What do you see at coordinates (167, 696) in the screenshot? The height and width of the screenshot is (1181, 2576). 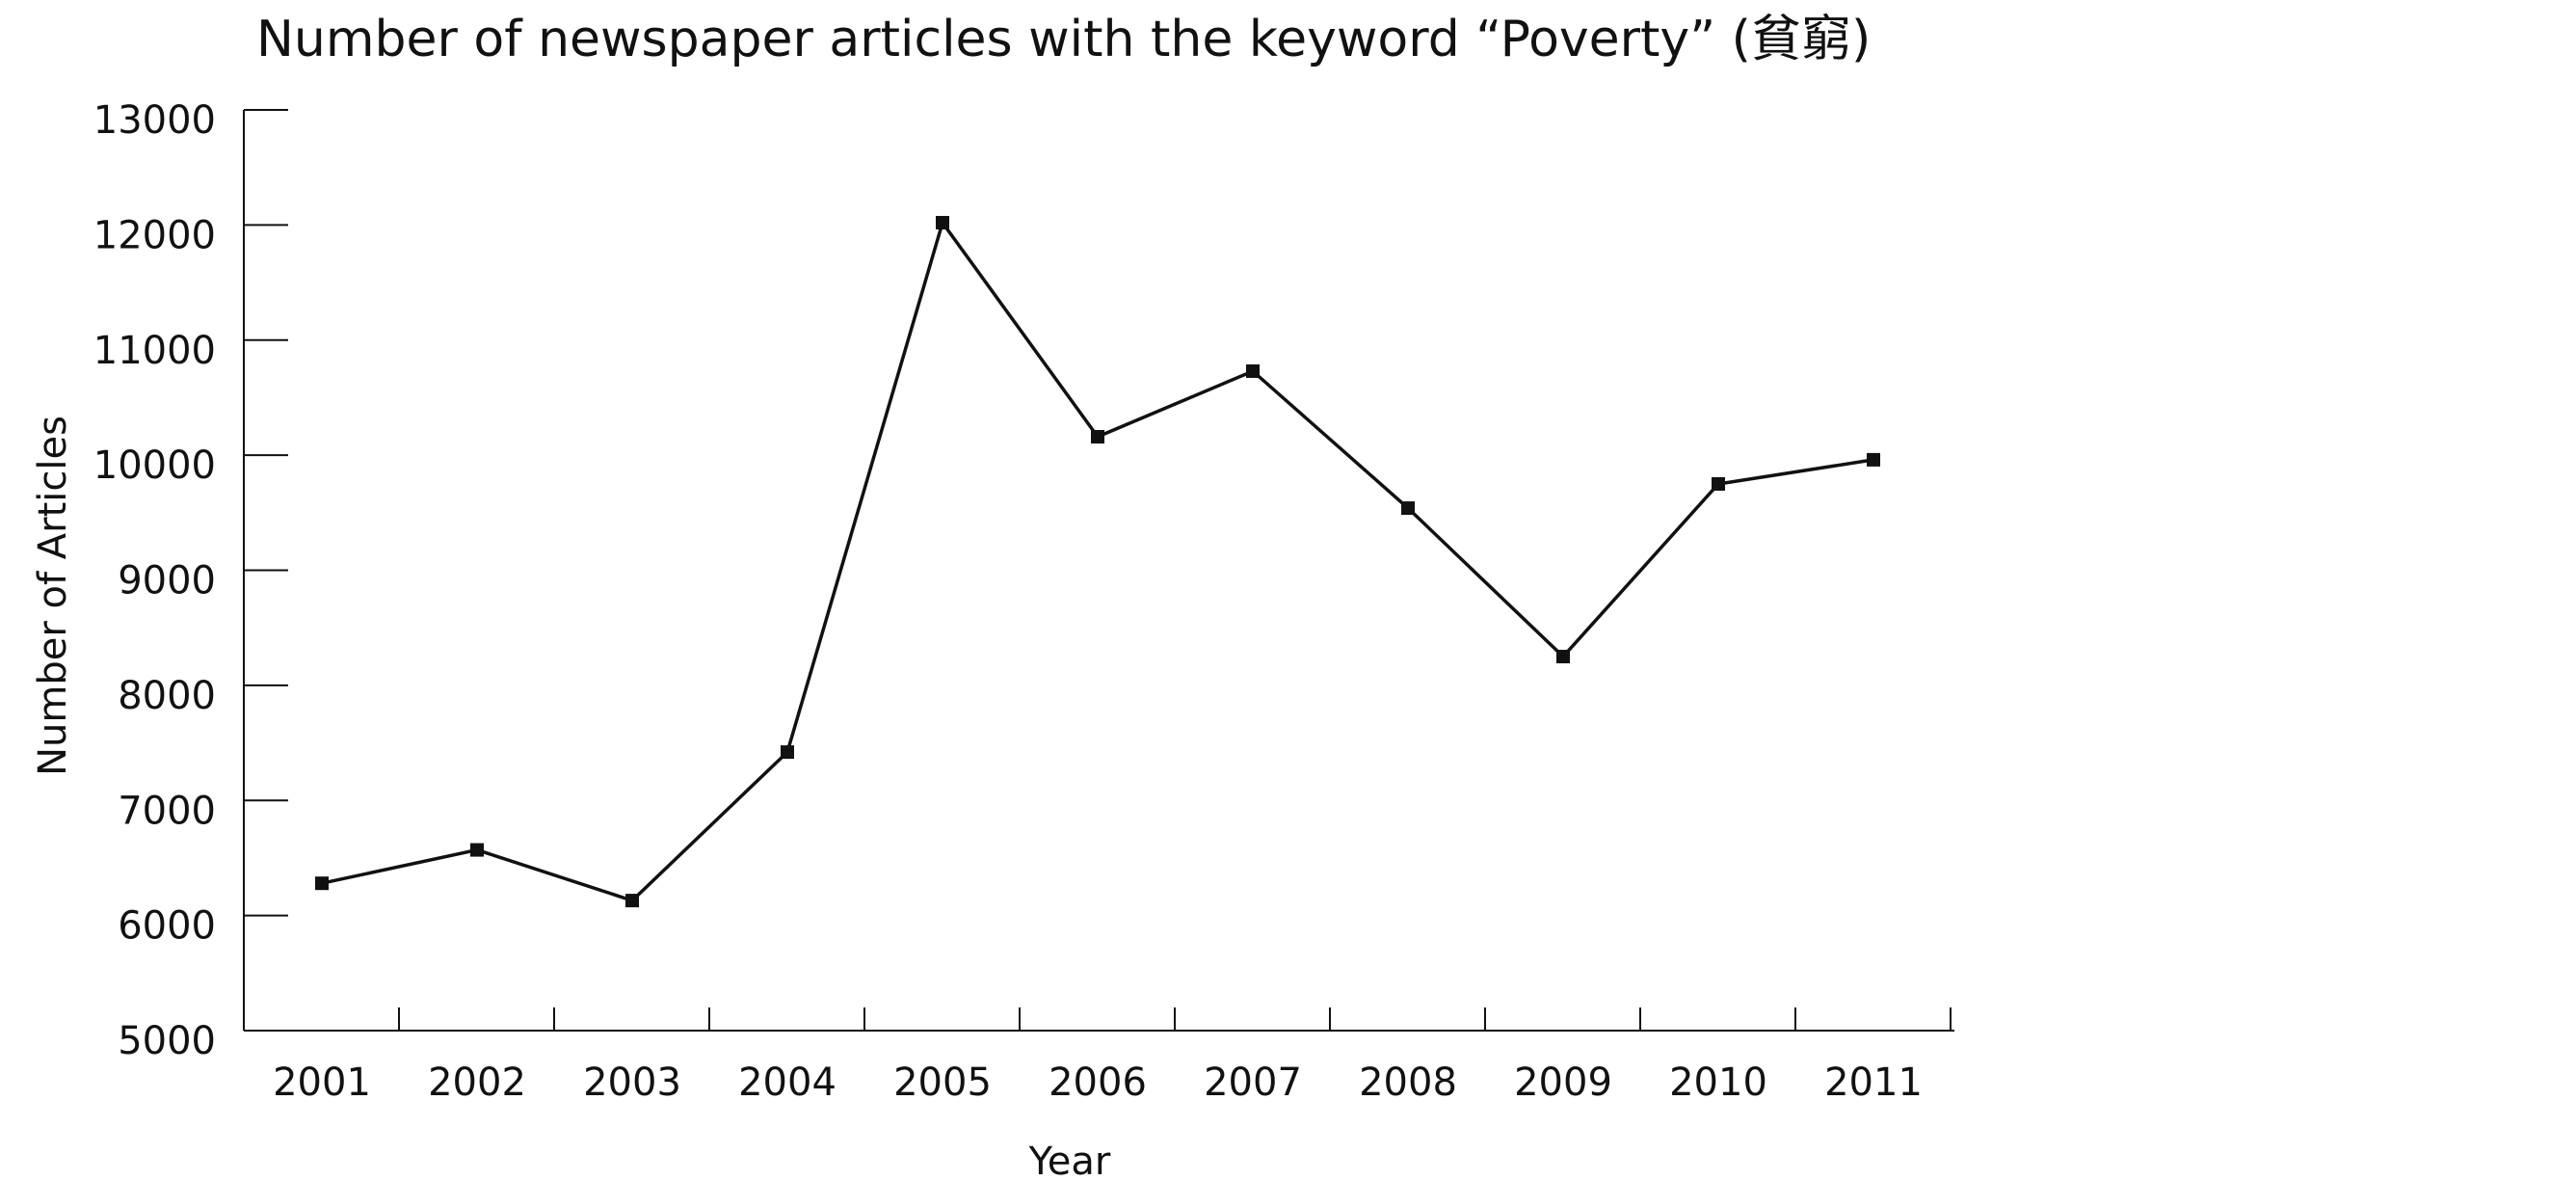 I see `y-tick-label: 8000` at bounding box center [167, 696].